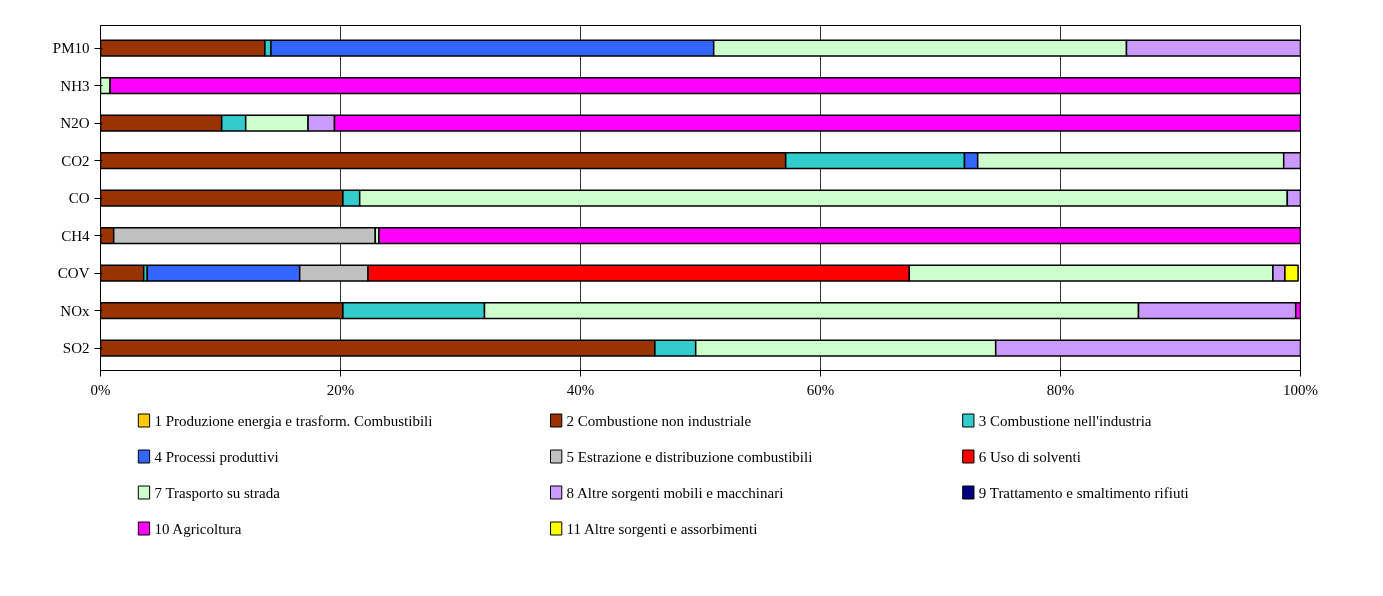 Image resolution: width=1383 pixels, height=596 pixels. Describe the element at coordinates (75, 235) in the screenshot. I see `y-tick-label: CH4` at that location.